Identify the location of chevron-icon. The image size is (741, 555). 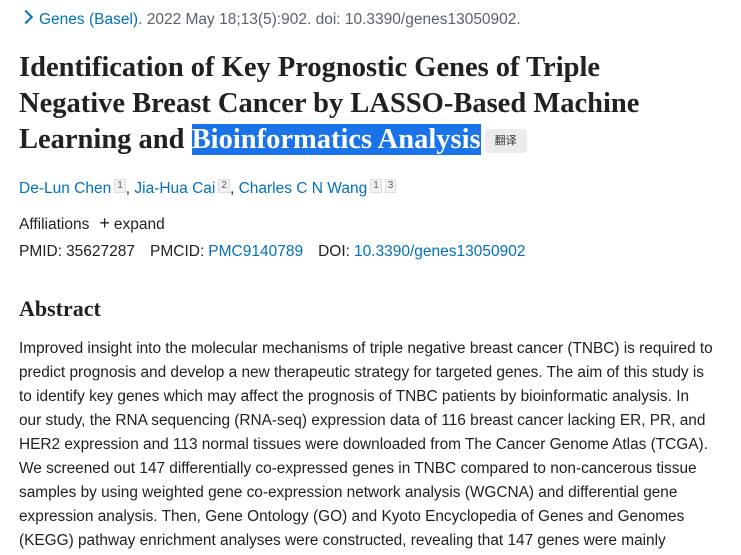
(26, 17).